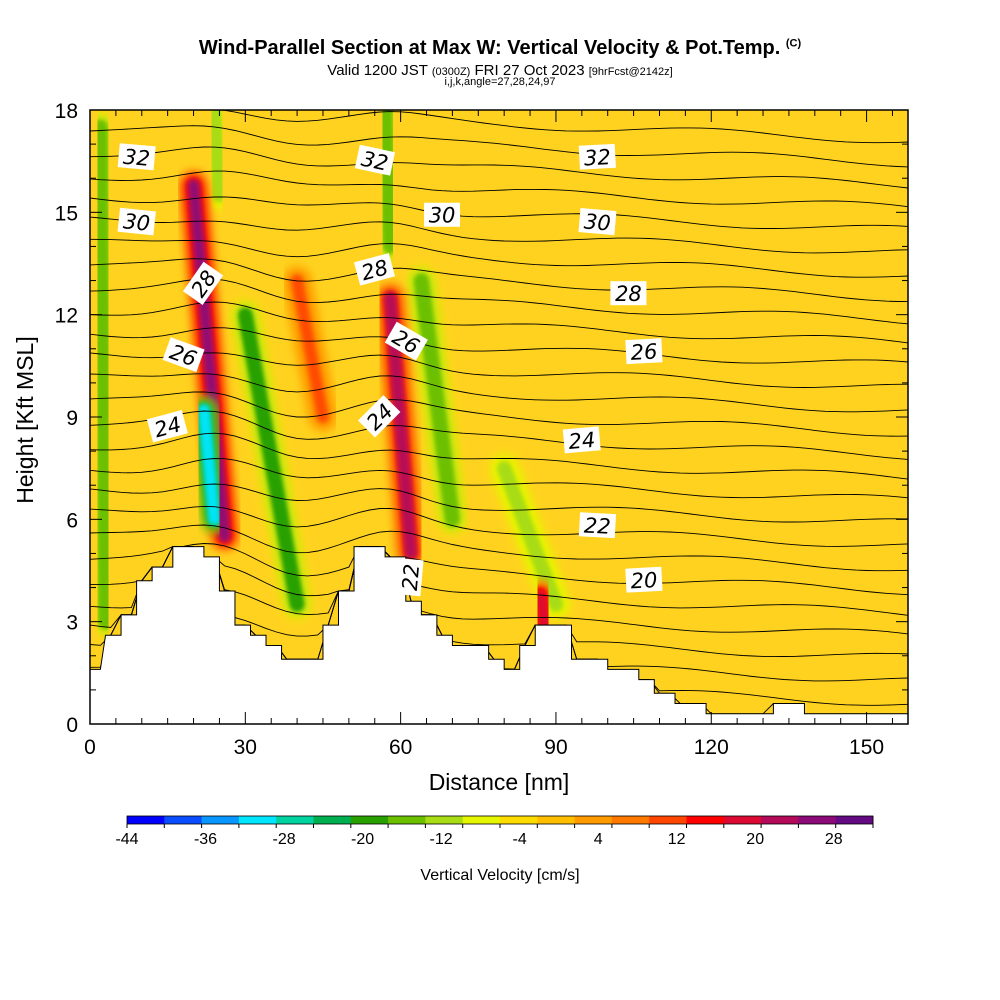  I want to click on isentrope-label-text: 22, so click(597, 525).